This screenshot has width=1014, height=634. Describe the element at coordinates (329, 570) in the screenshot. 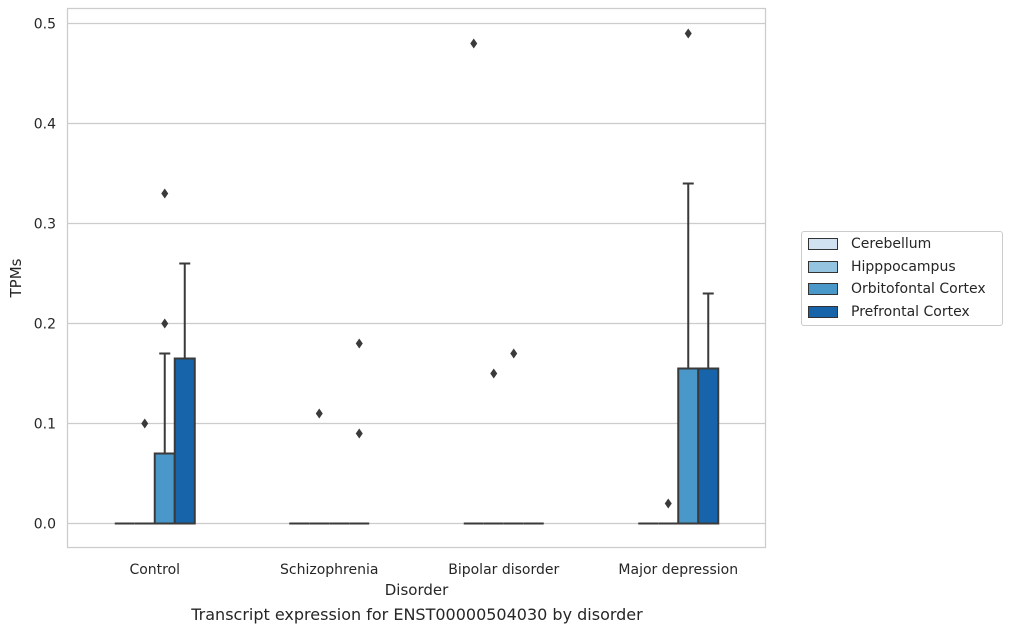

I see `x-tick-label: Schizophrenia` at that location.